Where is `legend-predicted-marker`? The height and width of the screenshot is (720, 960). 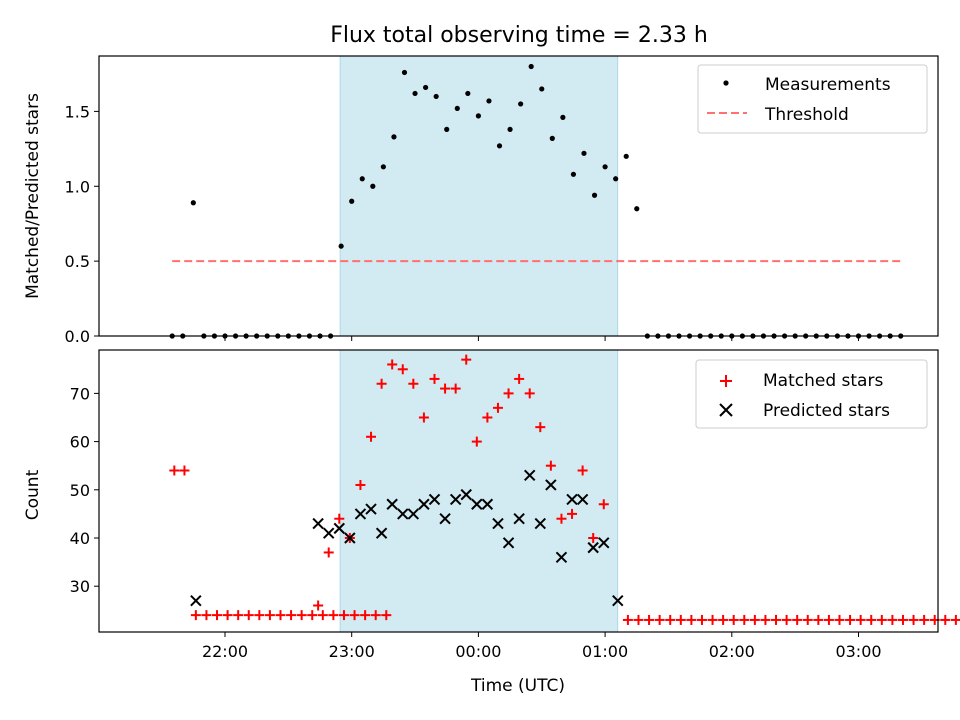
legend-predicted-marker is located at coordinates (726, 410).